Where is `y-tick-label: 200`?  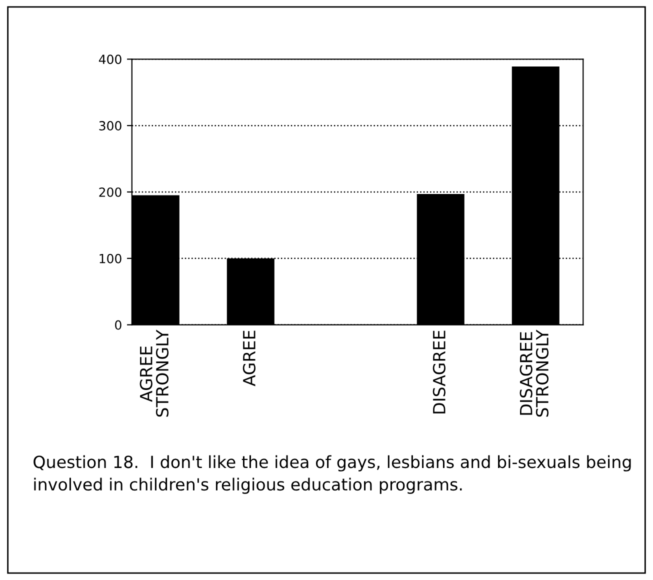 y-tick-label: 200 is located at coordinates (110, 192).